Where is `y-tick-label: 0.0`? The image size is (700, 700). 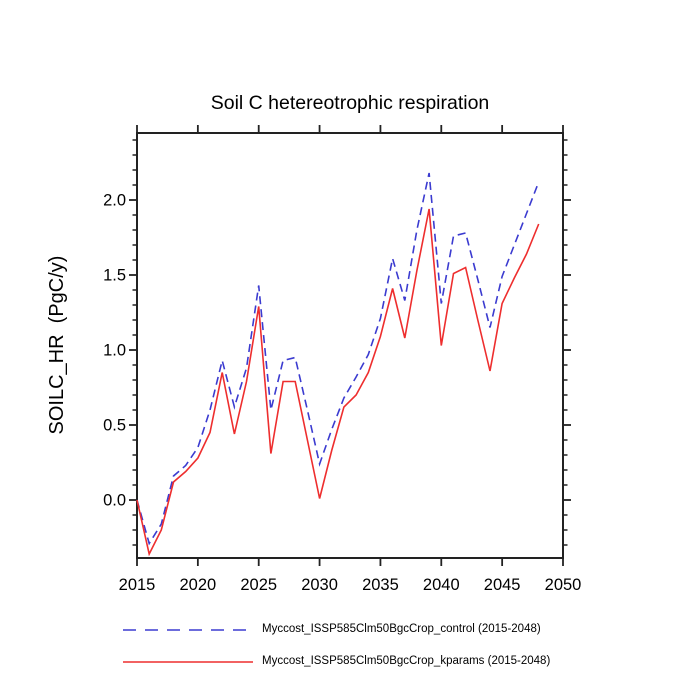
y-tick-label: 0.0 is located at coordinates (114, 501).